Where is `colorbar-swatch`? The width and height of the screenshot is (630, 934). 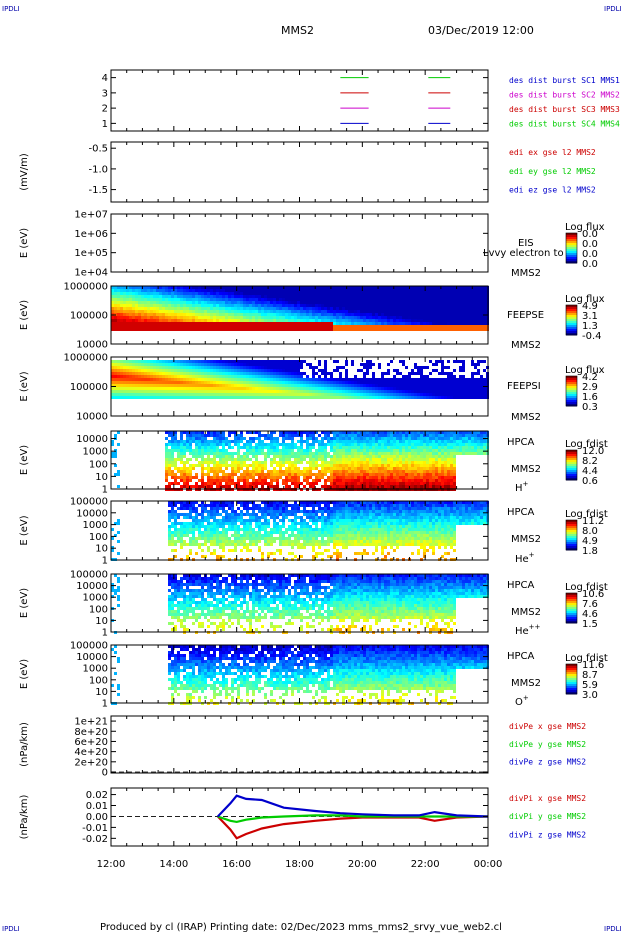 colorbar-swatch is located at coordinates (571, 306).